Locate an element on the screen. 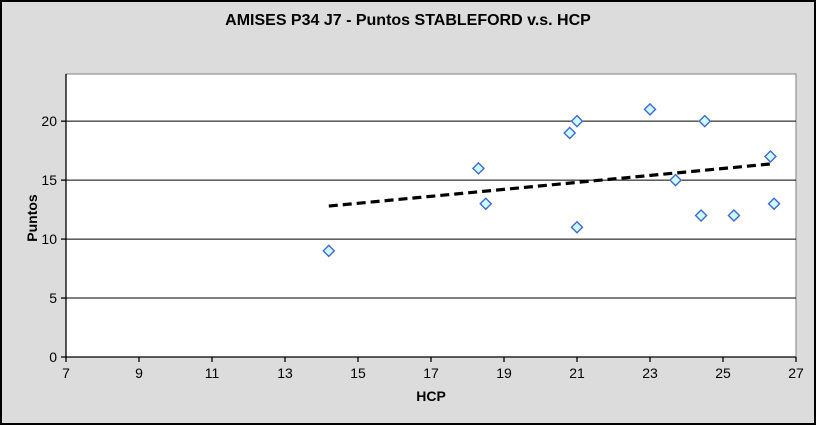 The image size is (816, 425). x-tick-label-19: 19 is located at coordinates (504, 373).